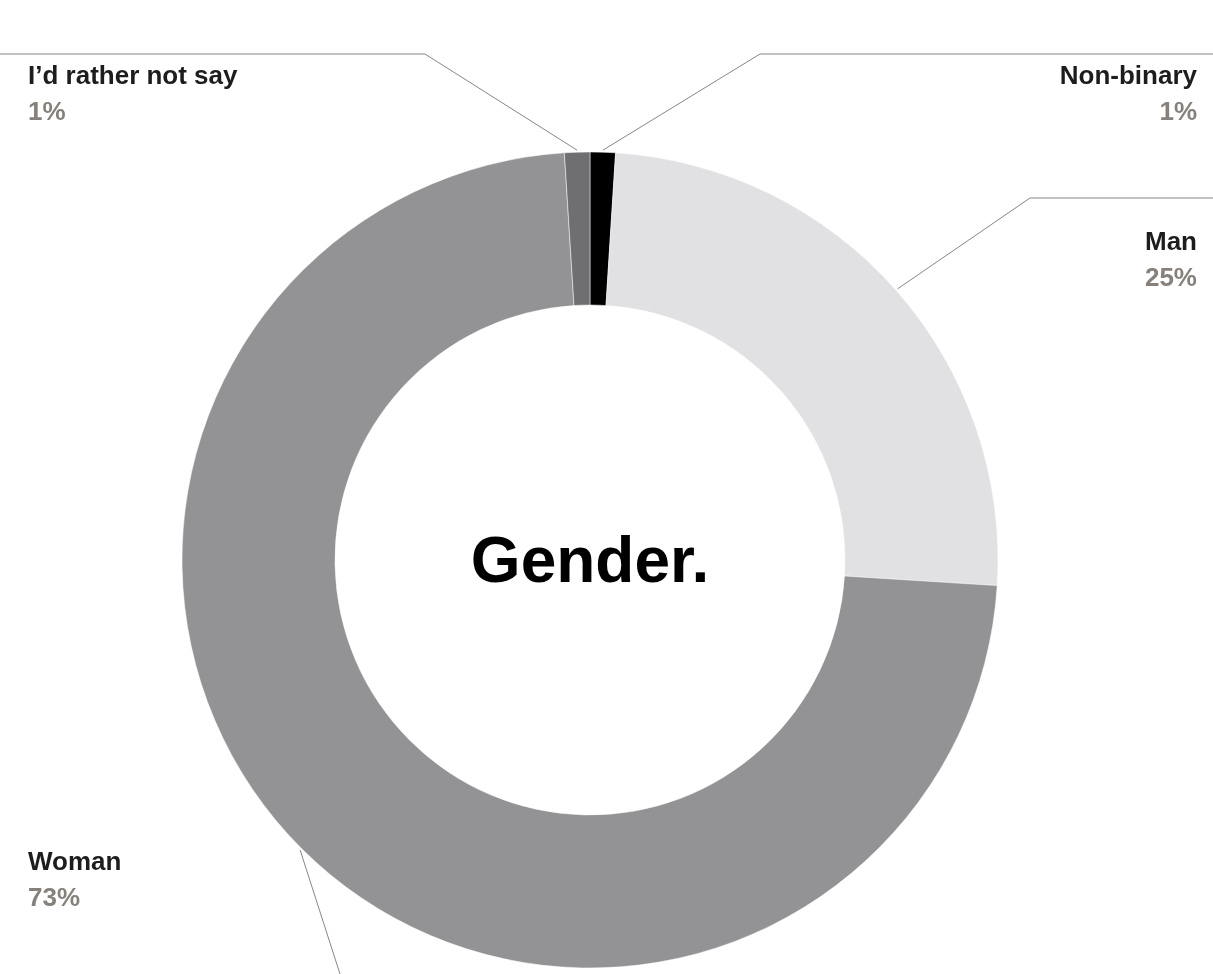 The image size is (1213, 974). What do you see at coordinates (54, 897) in the screenshot?
I see `data-label: 73%` at bounding box center [54, 897].